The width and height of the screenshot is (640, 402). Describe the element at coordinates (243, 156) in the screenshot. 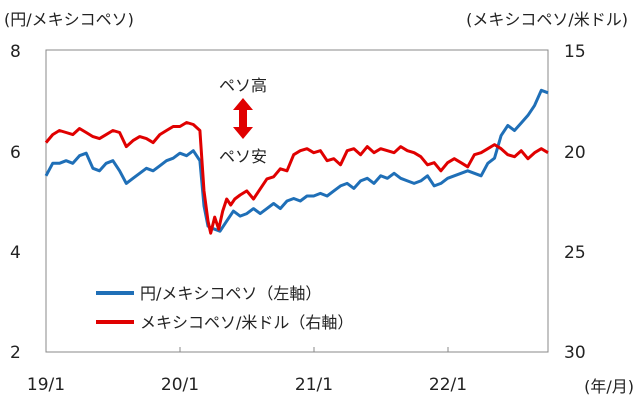

I see `peso-weak-label: ペソ安` at that location.